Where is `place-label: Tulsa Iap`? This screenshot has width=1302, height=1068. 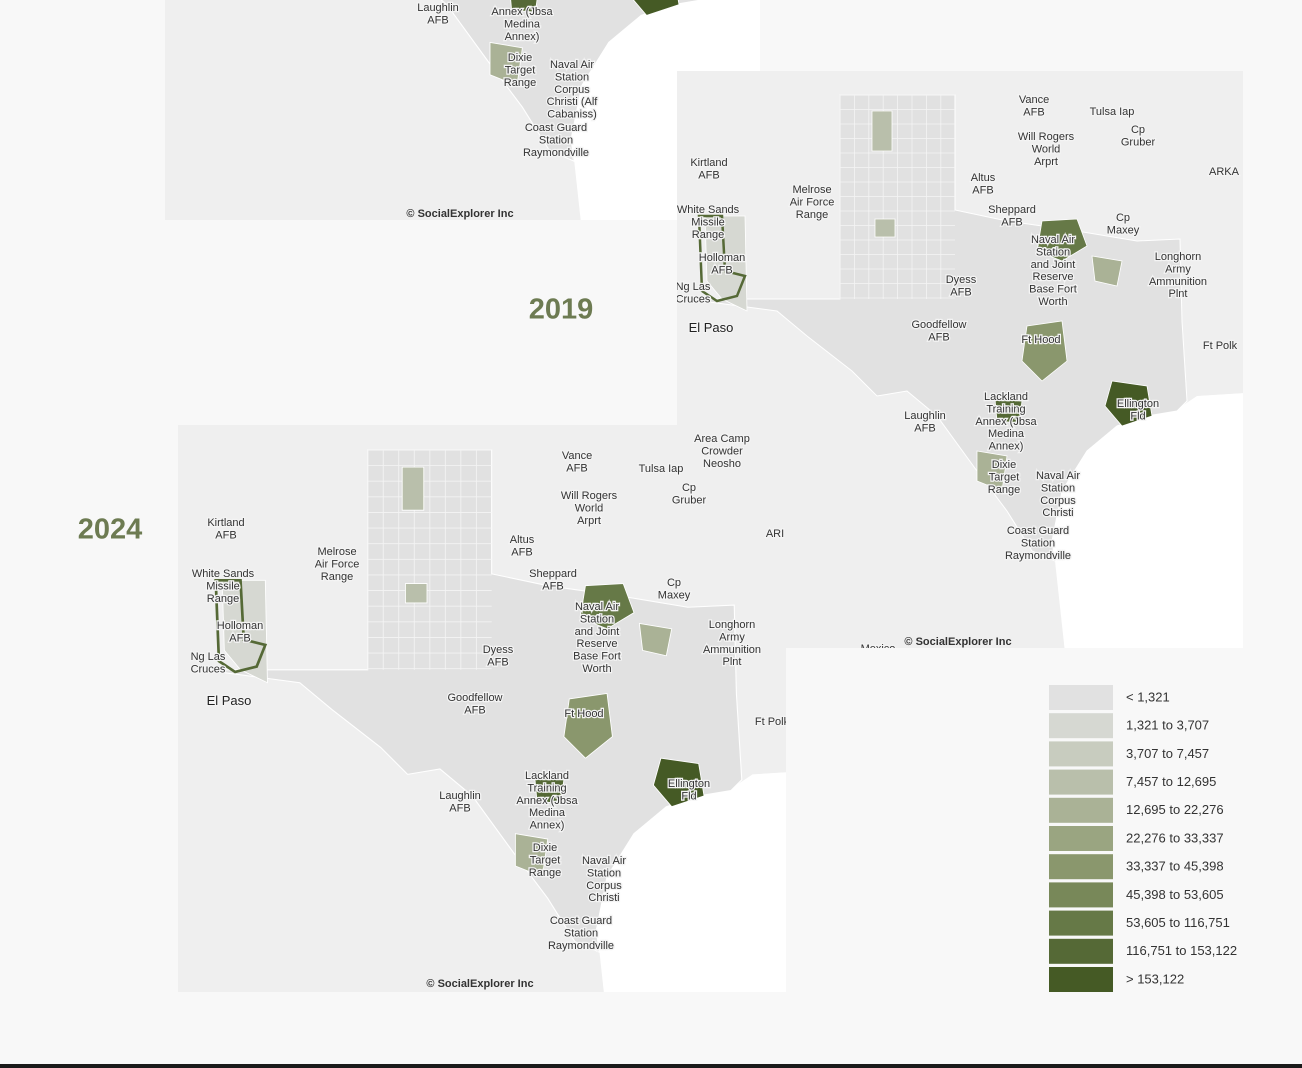 place-label: Tulsa Iap is located at coordinates (661, 469).